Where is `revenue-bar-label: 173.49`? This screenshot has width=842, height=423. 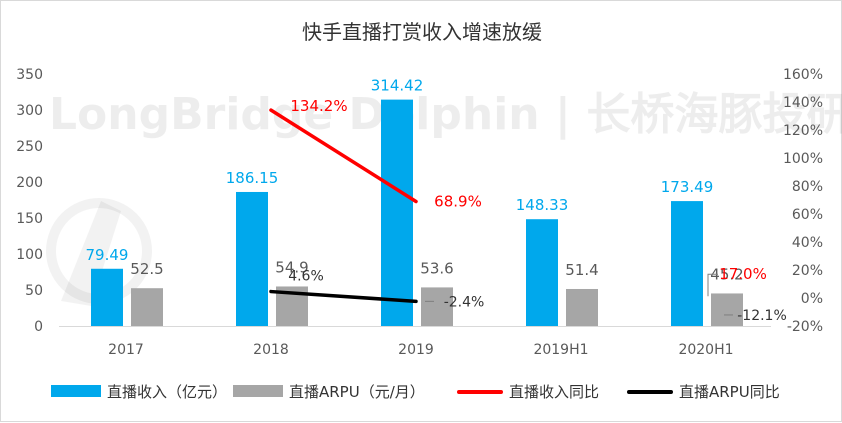 revenue-bar-label: 173.49 is located at coordinates (687, 187).